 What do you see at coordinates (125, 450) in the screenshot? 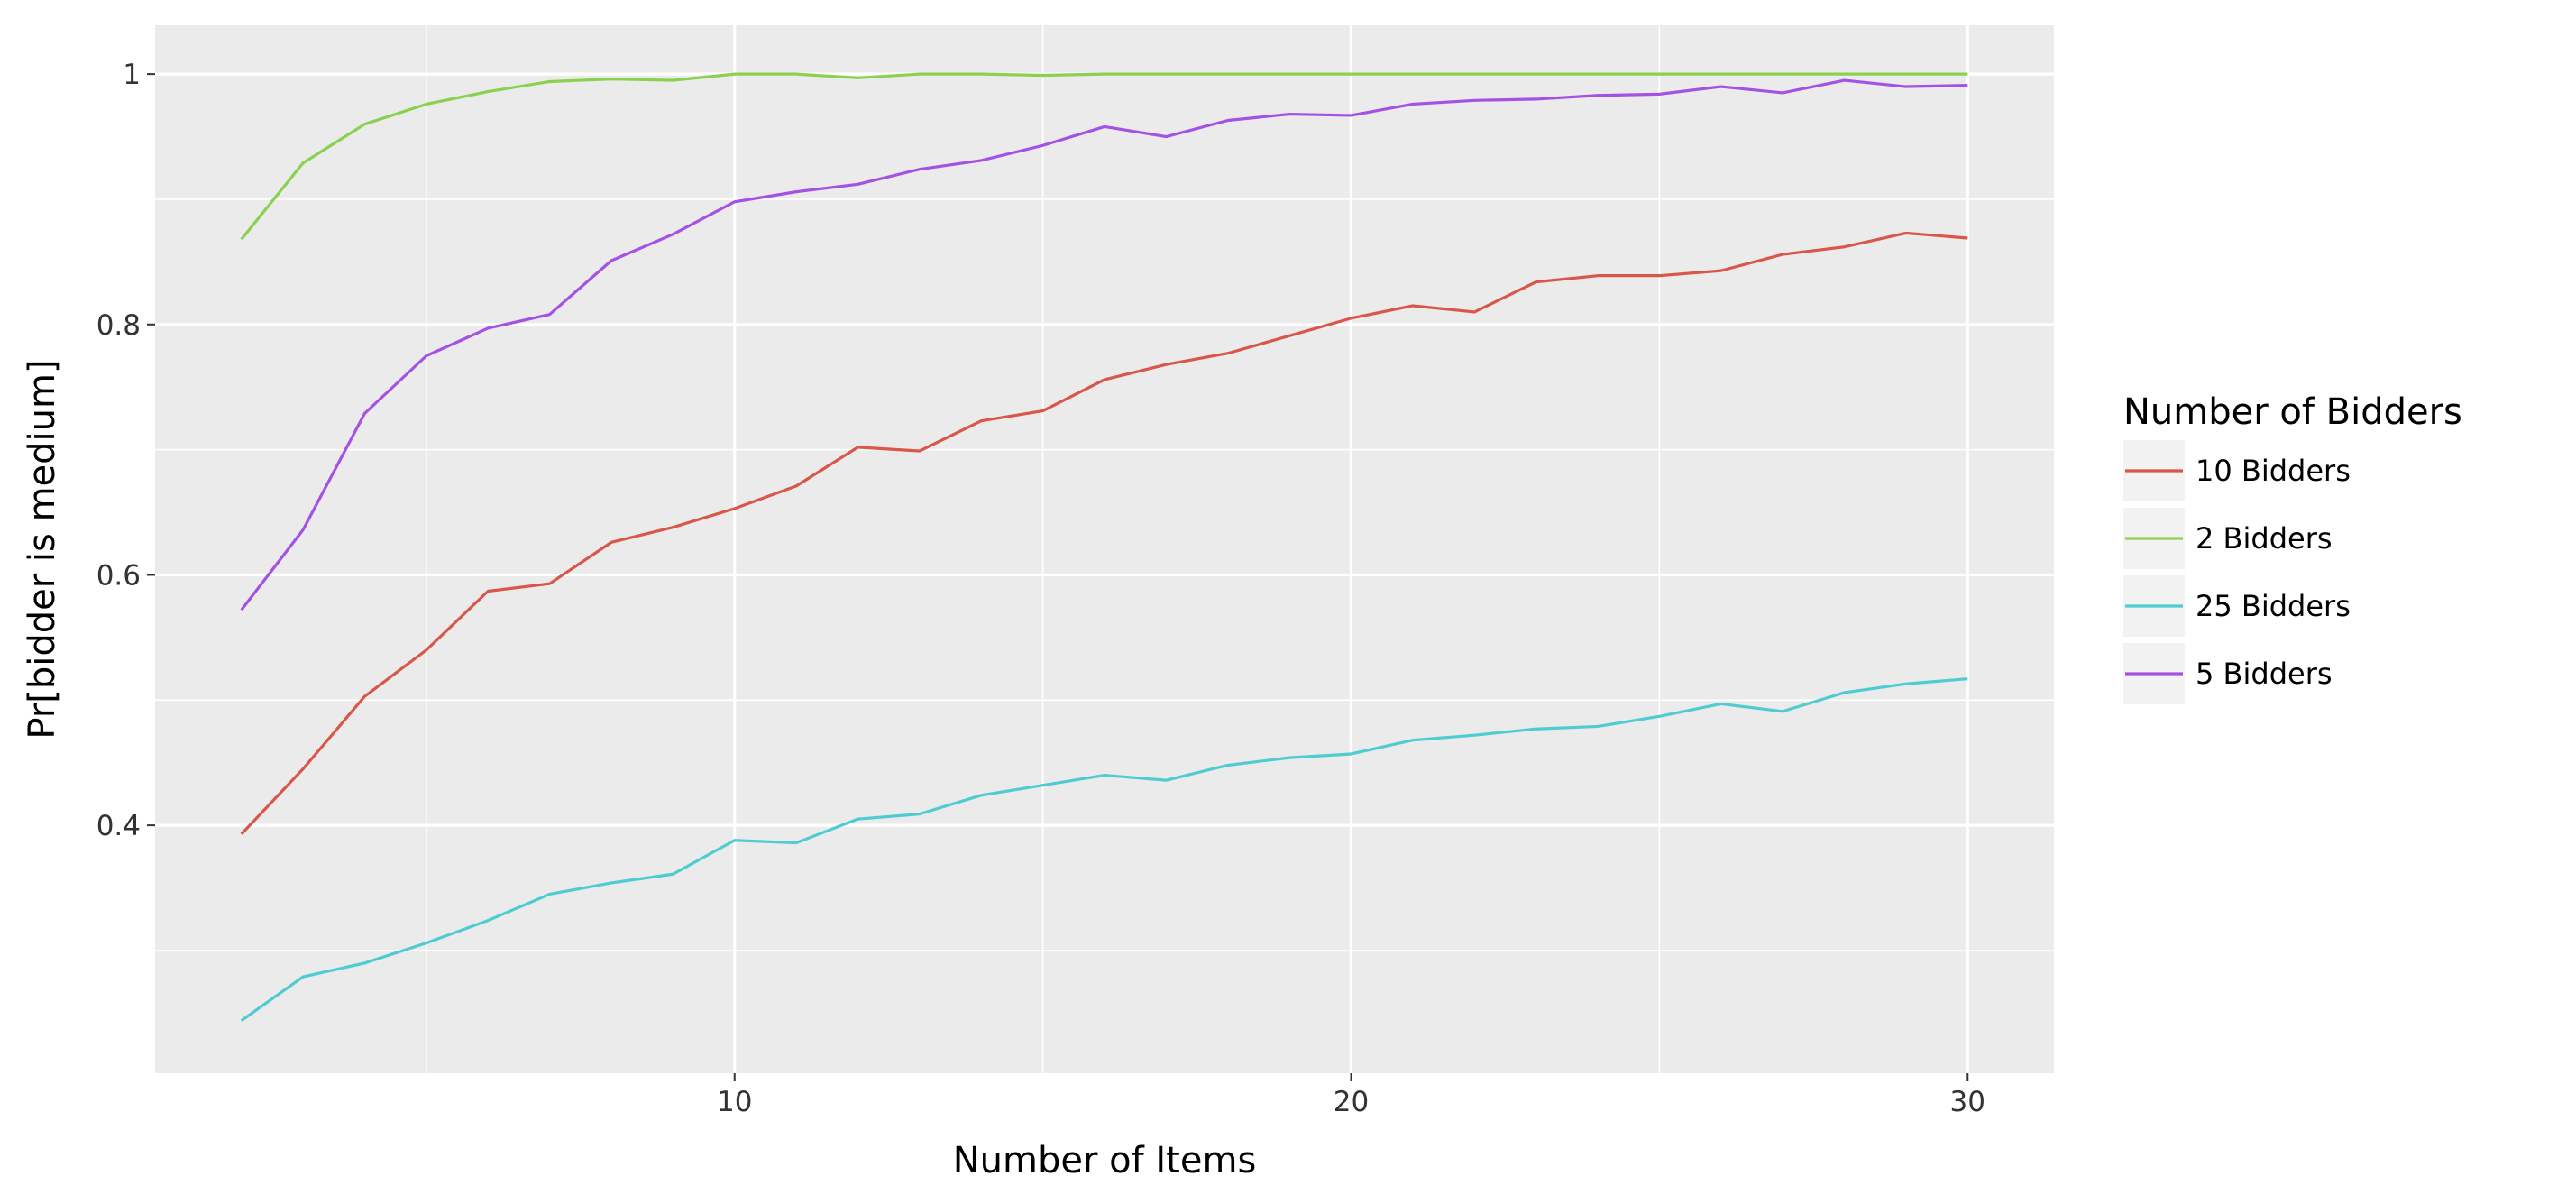
I see `y-axis-ticks: 0.4 0.6 0.8 1` at bounding box center [125, 450].